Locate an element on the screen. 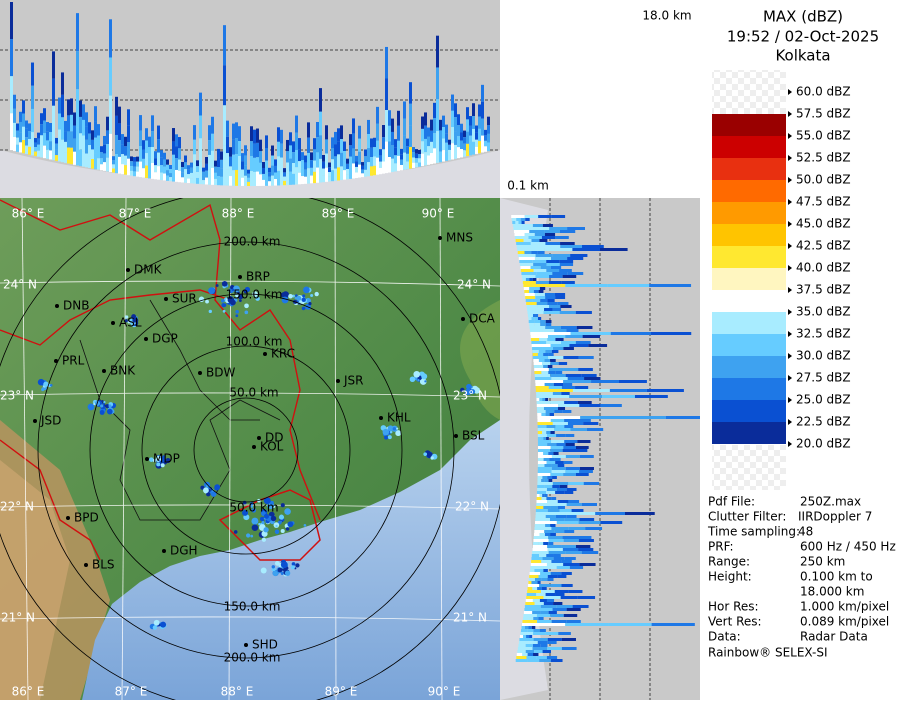 This screenshot has width=906, height=704. location: Kolkata is located at coordinates (802, 56).